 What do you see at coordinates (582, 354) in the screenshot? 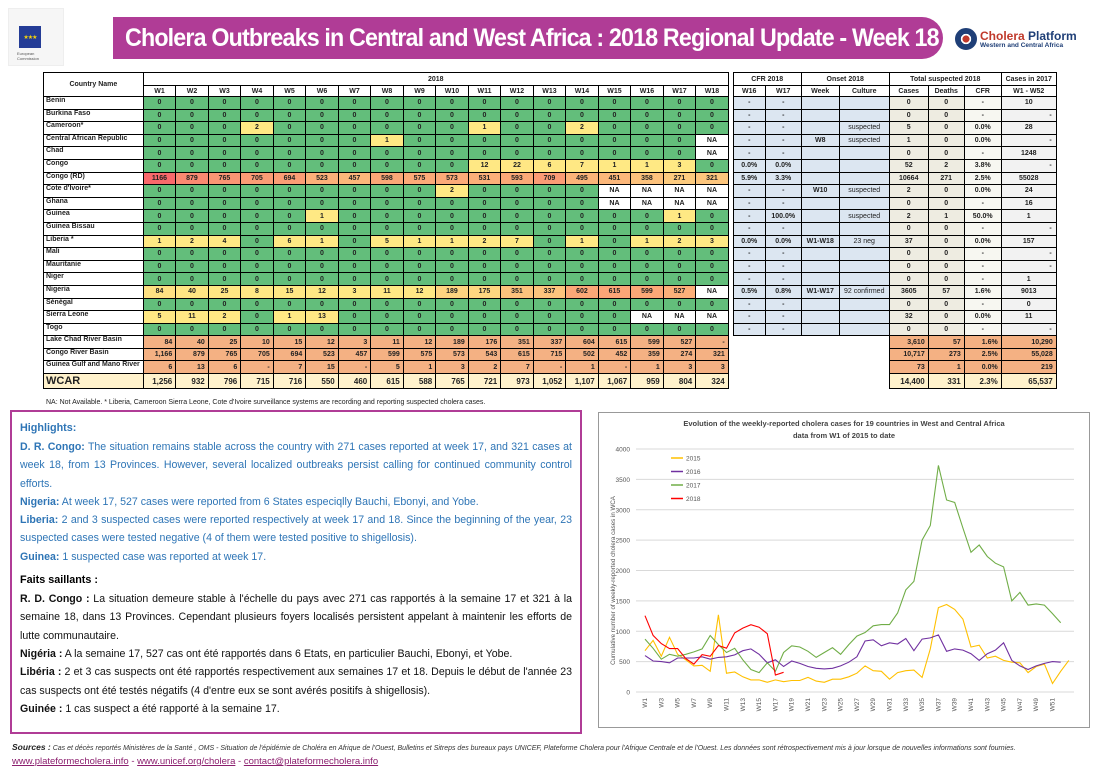
I see `summary-weekly-cell: 502` at bounding box center [582, 354].